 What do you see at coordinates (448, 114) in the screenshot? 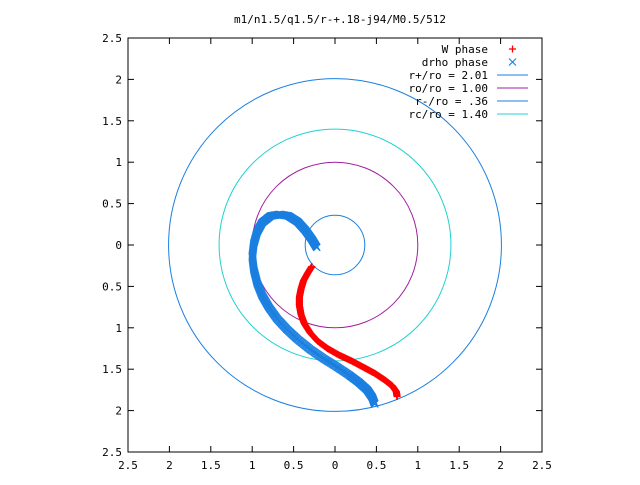
I see `legend-label: rc/ro = 1.40` at bounding box center [448, 114].